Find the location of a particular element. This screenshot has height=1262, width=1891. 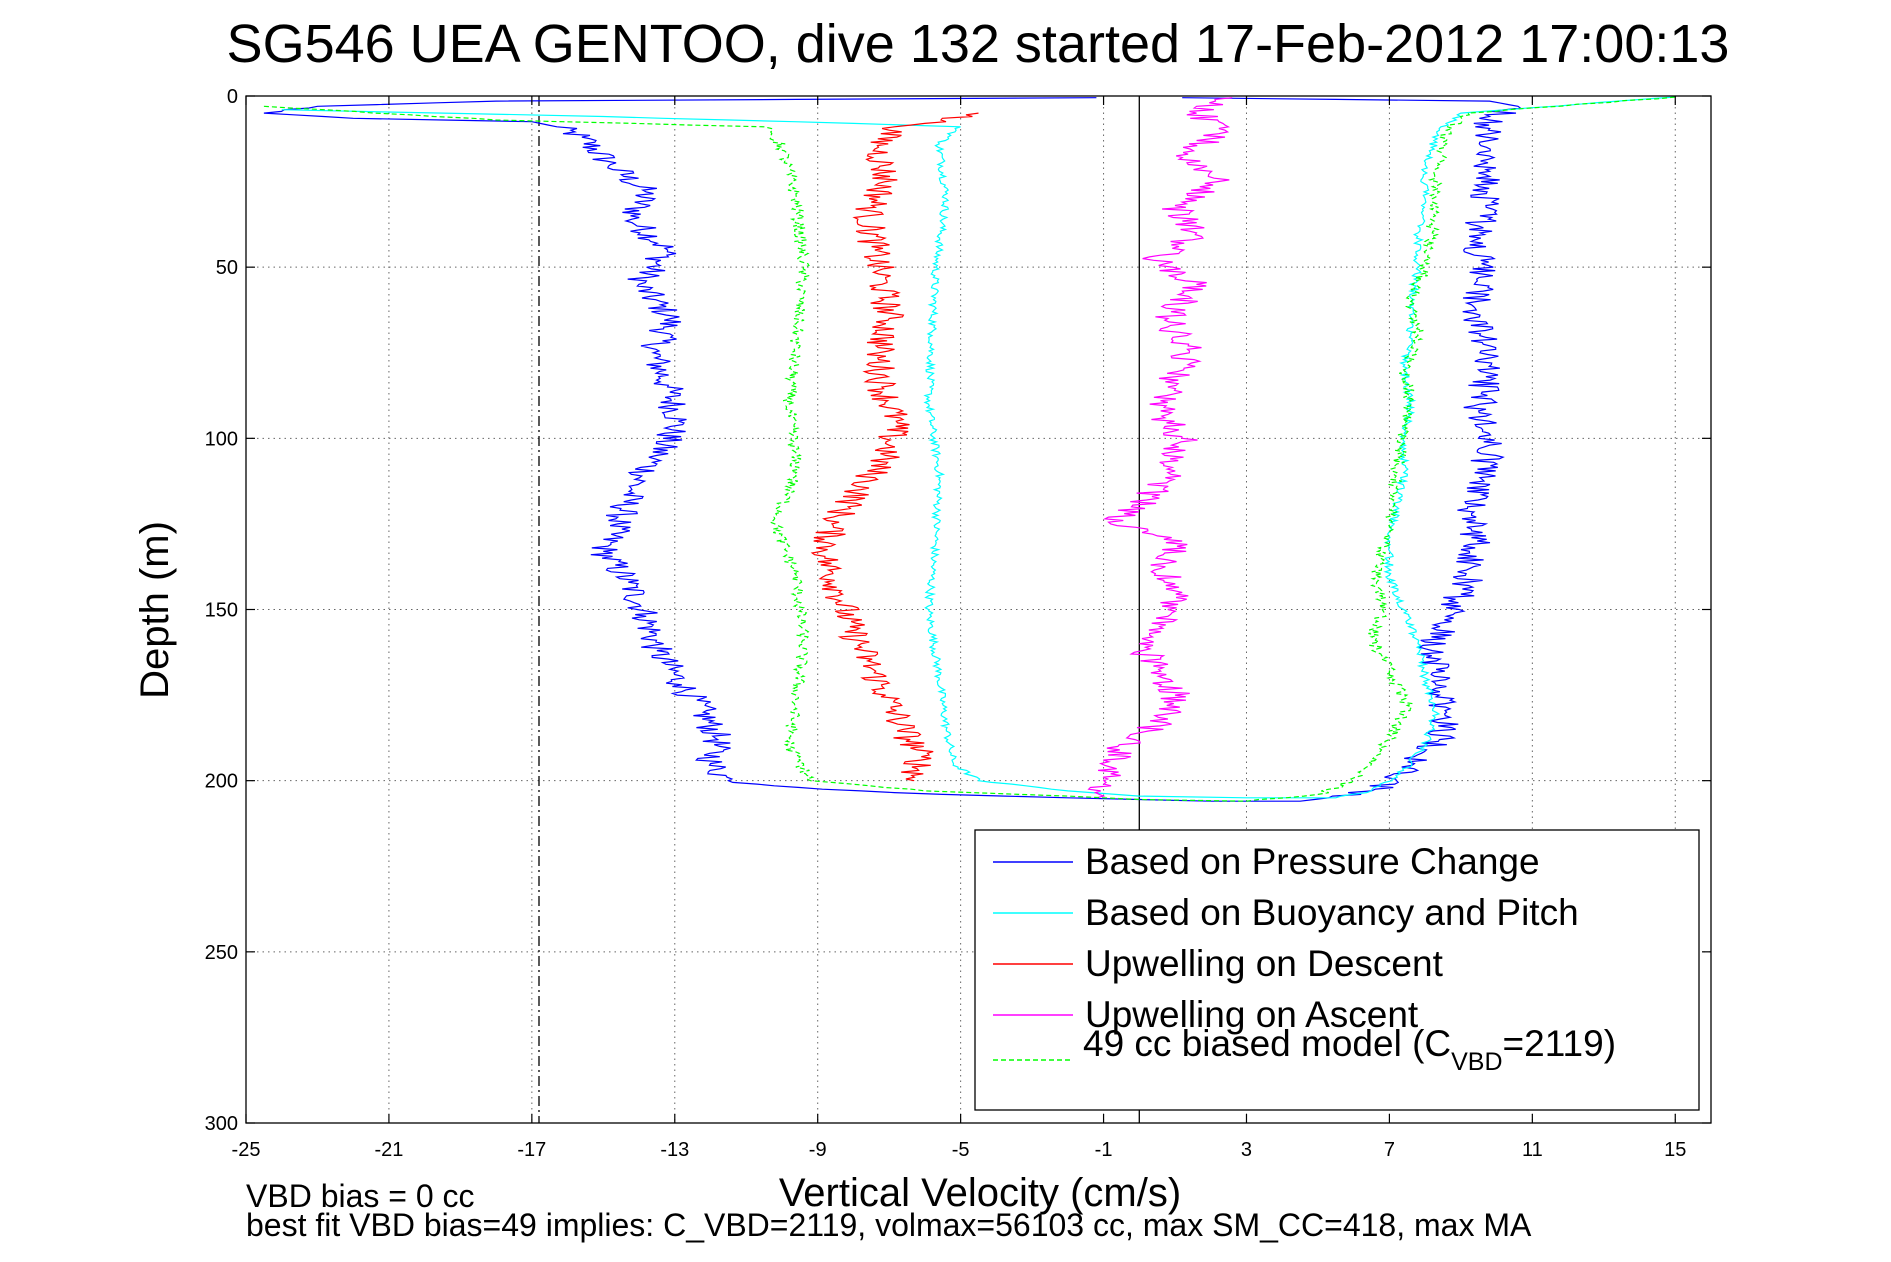

x-tick-label: -5 is located at coordinates (961, 1150).